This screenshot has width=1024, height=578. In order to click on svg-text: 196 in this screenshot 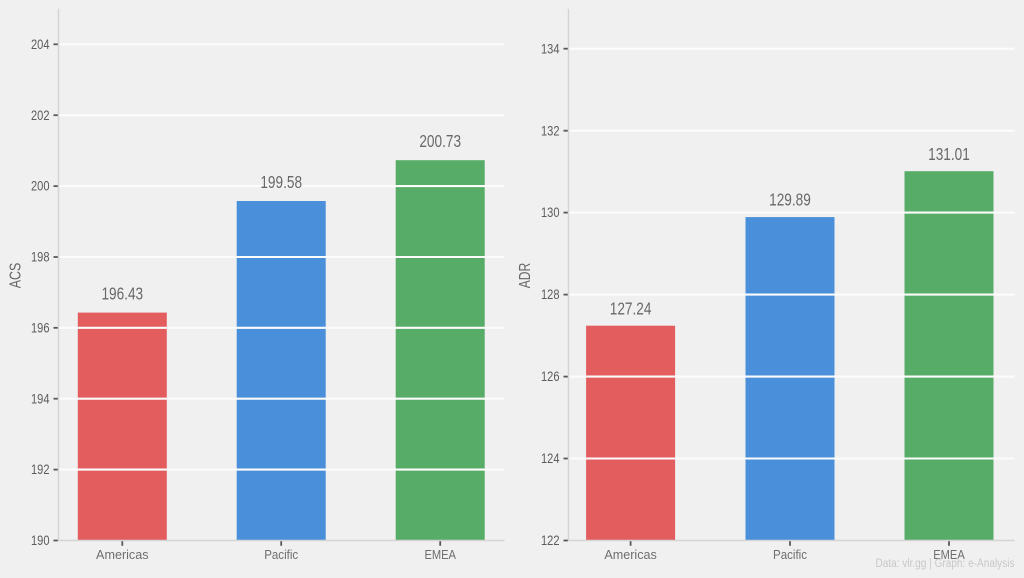, I will do `click(40, 327)`.